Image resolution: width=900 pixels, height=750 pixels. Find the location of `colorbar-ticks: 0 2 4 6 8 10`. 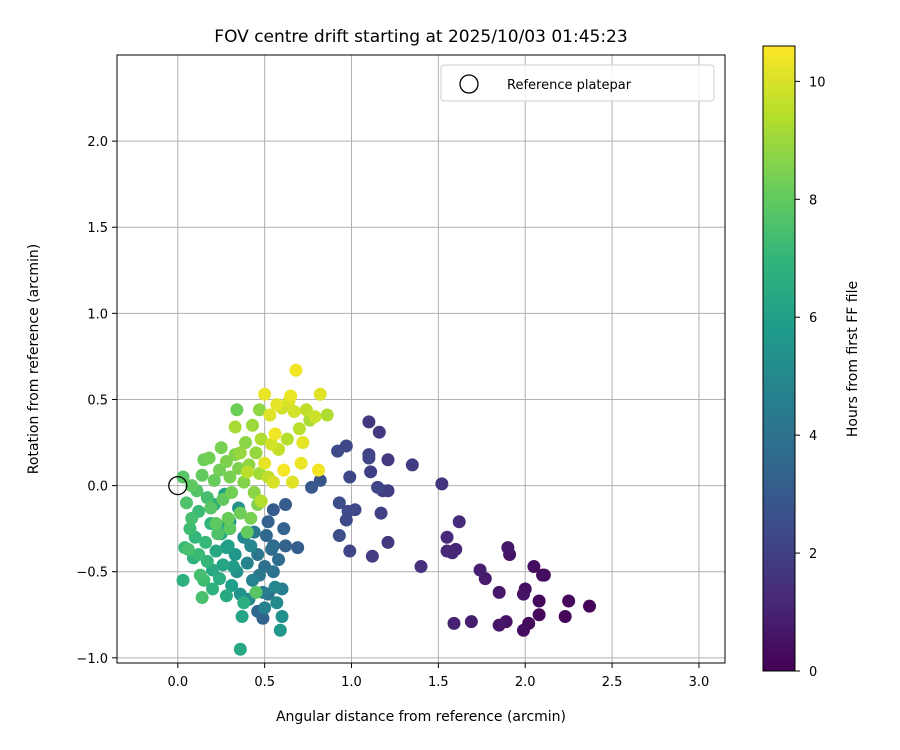

colorbar-ticks: 0 2 4 6 8 10 is located at coordinates (810, 377).